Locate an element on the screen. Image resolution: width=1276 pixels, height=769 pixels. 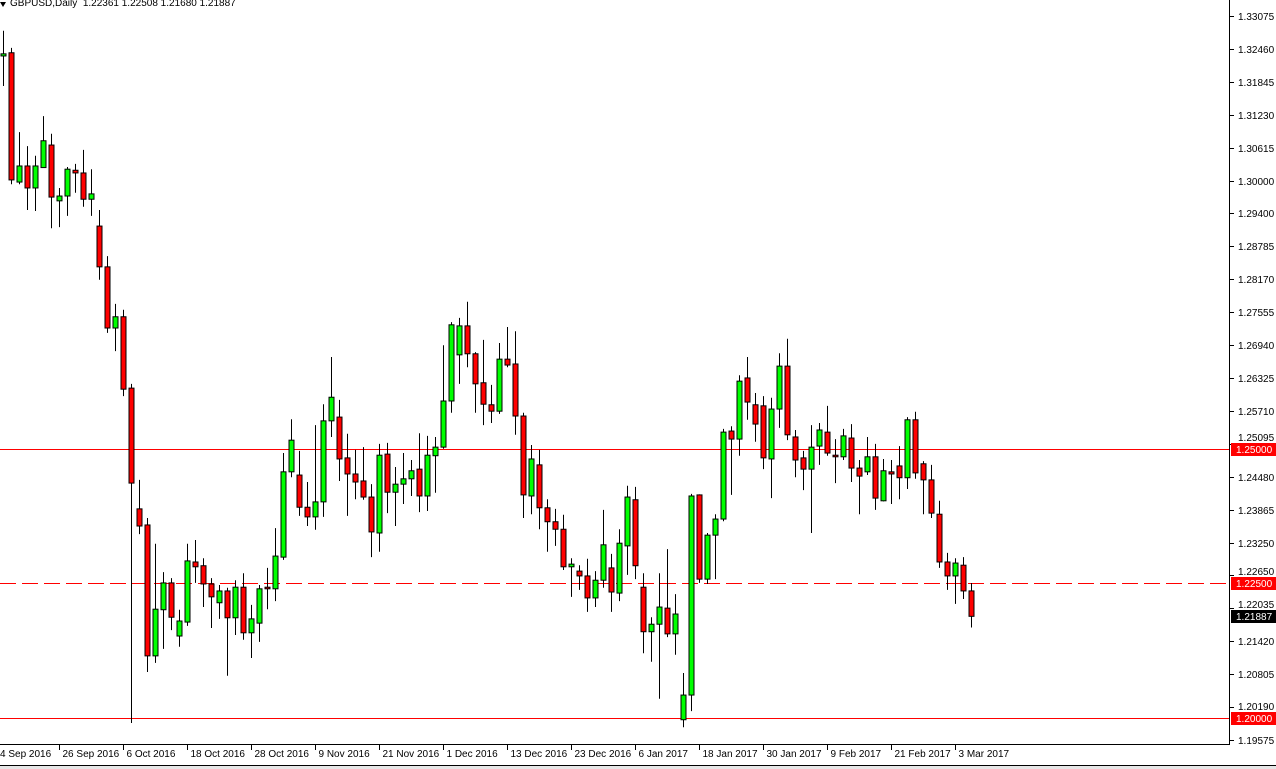
y-tick-label: 1.22035 is located at coordinates (1256, 605).